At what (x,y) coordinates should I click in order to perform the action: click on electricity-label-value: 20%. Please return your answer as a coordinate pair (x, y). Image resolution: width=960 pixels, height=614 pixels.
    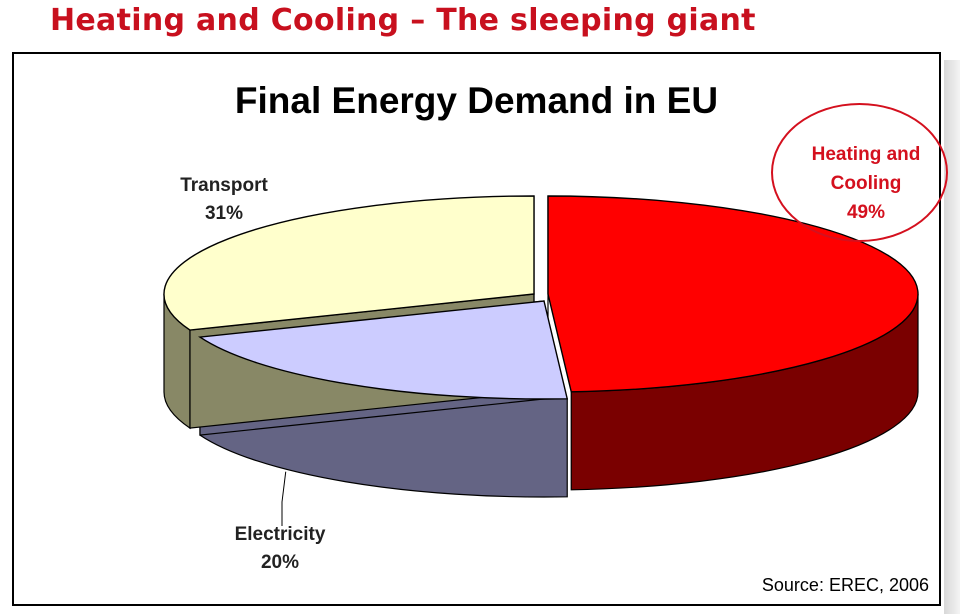
    Looking at the image, I should click on (280, 562).